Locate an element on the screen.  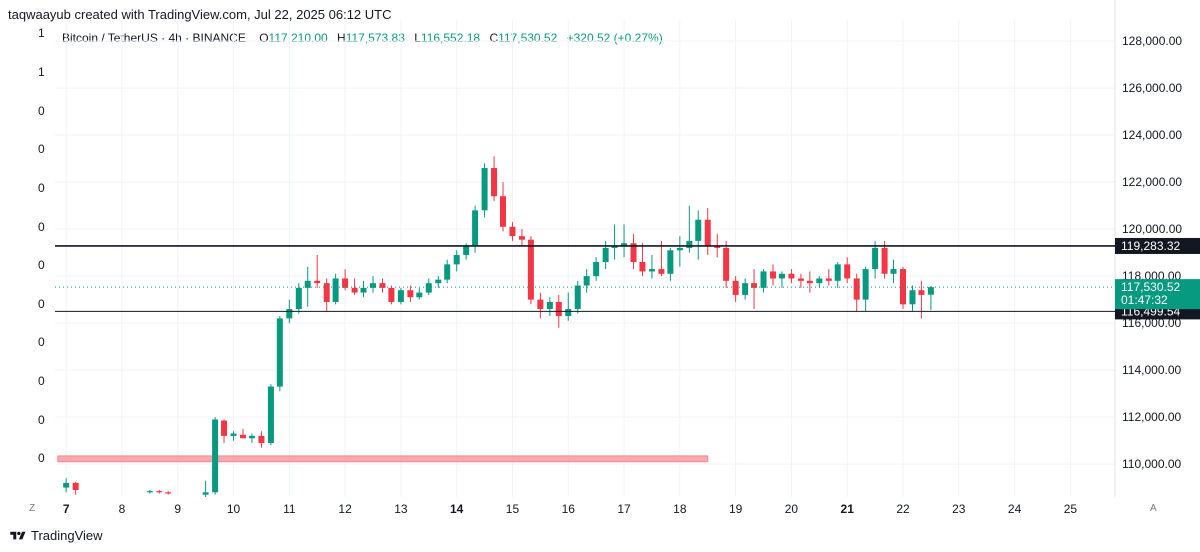
y-tick-label: 120,000.00 is located at coordinates (1152, 229).